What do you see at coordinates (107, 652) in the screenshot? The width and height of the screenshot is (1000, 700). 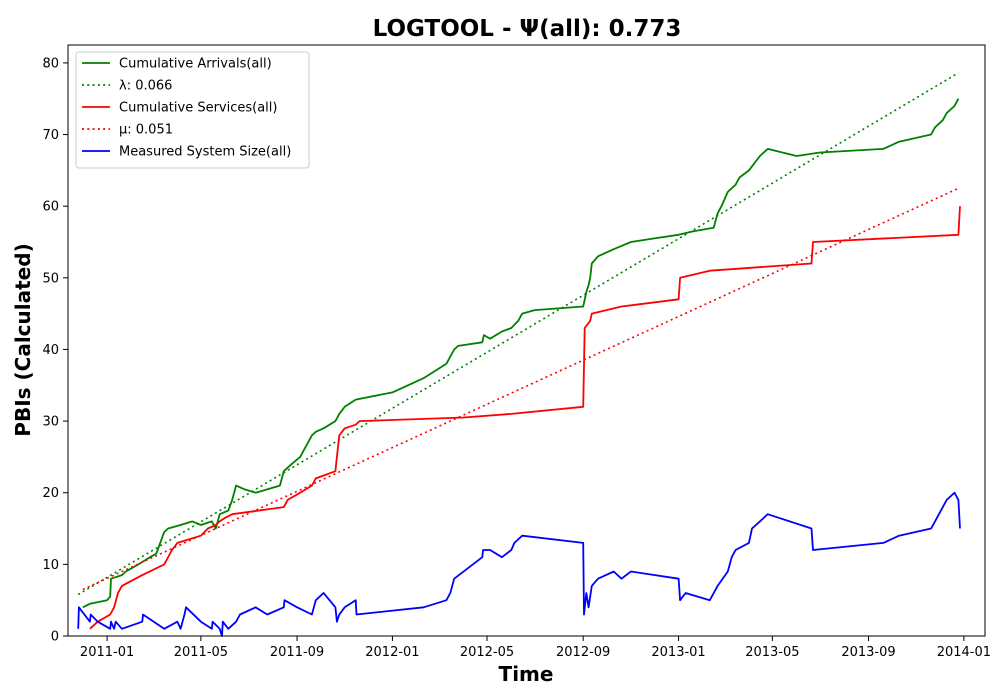 I see `x-tick-label: 2011-01` at bounding box center [107, 652].